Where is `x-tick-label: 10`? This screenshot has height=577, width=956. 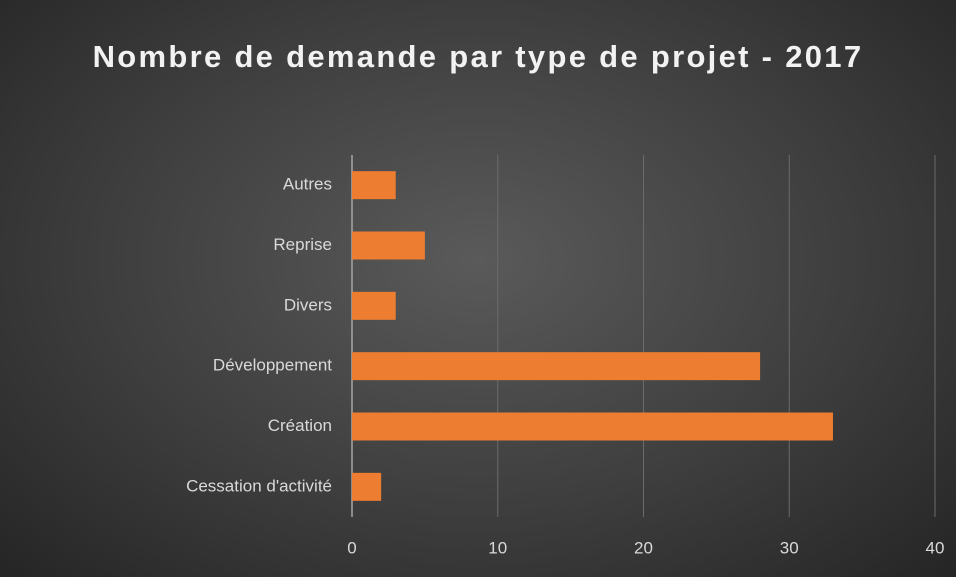 x-tick-label: 10 is located at coordinates (497, 547).